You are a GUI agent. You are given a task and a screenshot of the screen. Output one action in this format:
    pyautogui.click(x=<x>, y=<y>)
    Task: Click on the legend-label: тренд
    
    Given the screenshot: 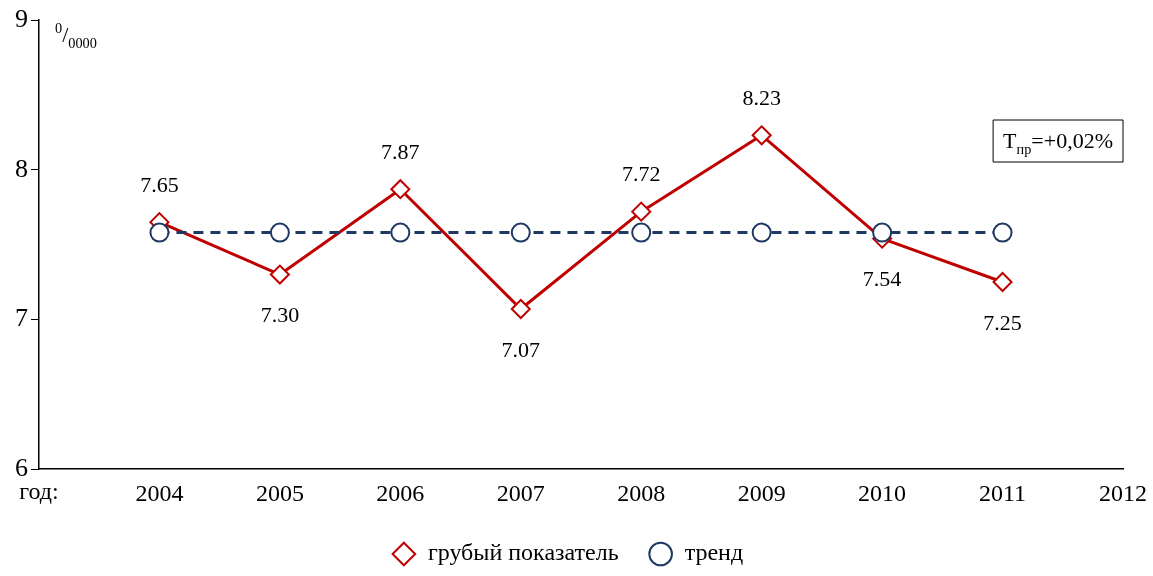 What is the action you would take?
    pyautogui.click(x=714, y=552)
    